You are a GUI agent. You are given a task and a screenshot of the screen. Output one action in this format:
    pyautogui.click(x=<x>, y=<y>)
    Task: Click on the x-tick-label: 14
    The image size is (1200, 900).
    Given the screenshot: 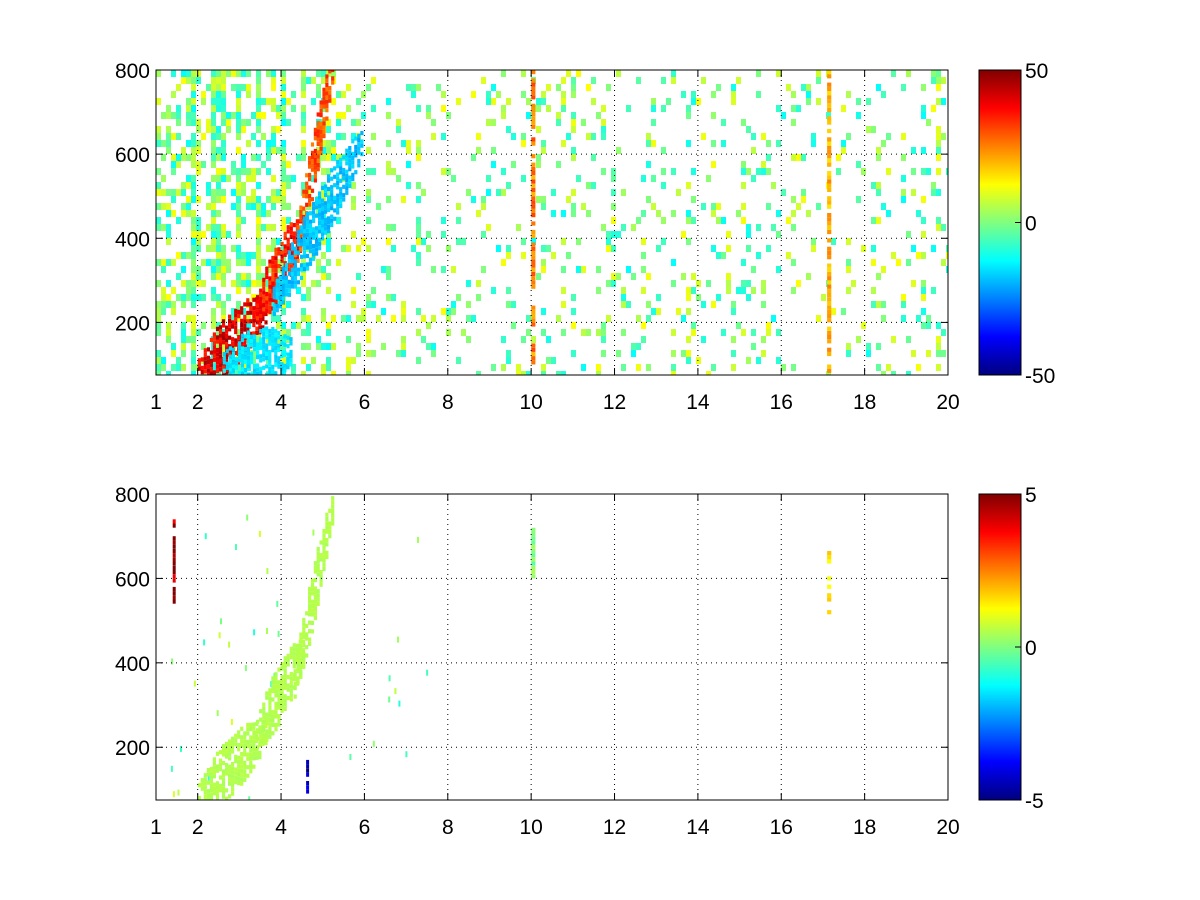 What is the action you would take?
    pyautogui.click(x=698, y=827)
    